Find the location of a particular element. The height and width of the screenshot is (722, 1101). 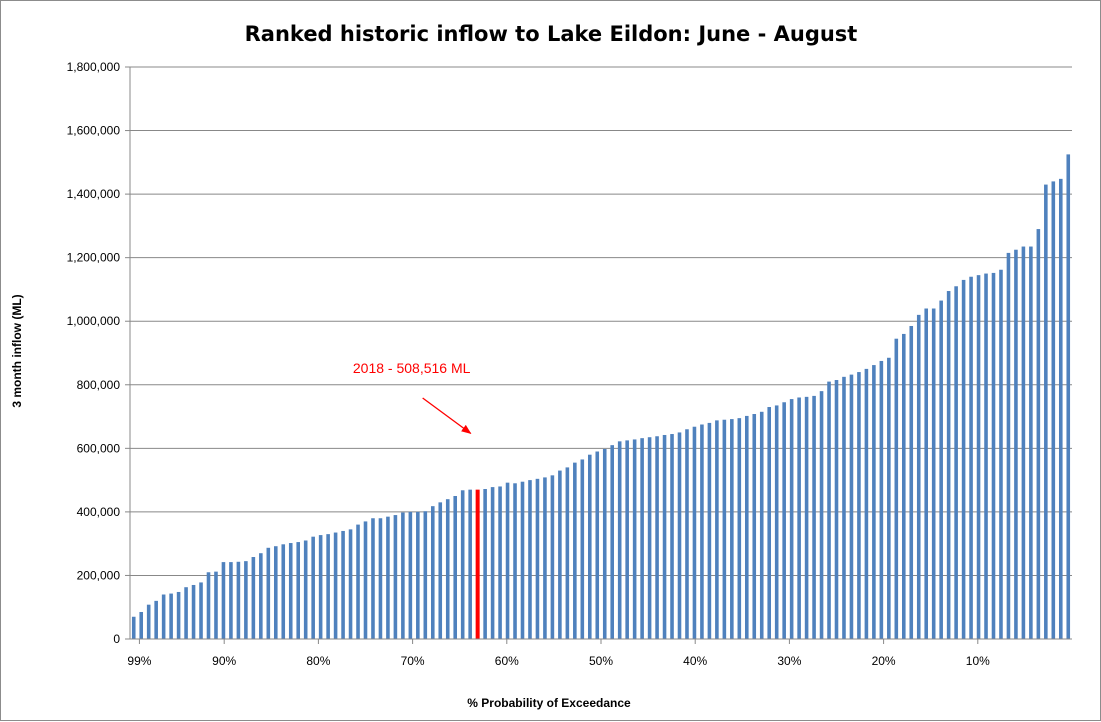

y-tick-label: 1,200,000 is located at coordinates (94, 258).